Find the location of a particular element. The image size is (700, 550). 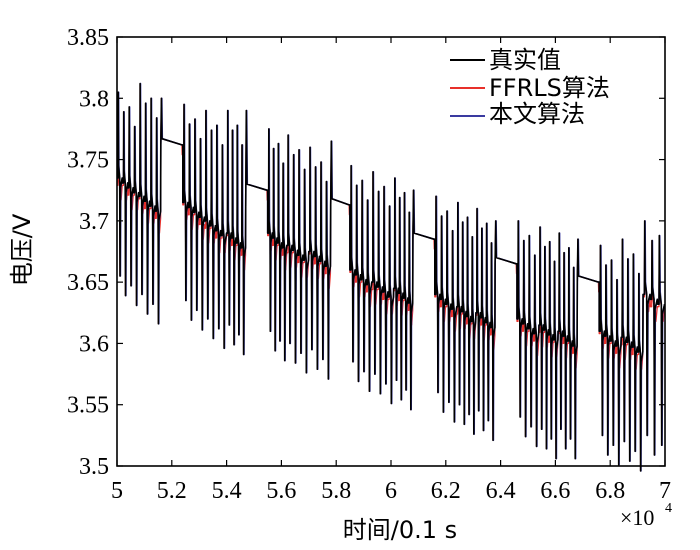

x-tick-label: 5.2 is located at coordinates (172, 491).